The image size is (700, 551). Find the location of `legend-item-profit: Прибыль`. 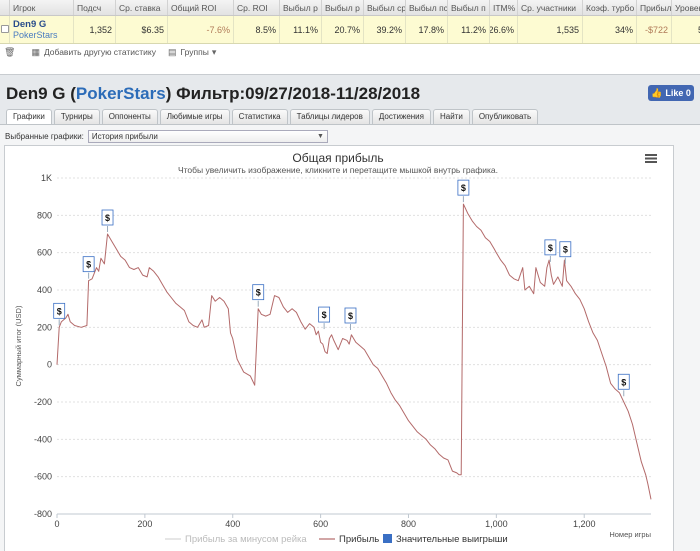

legend-item-profit: Прибыль is located at coordinates (359, 539).